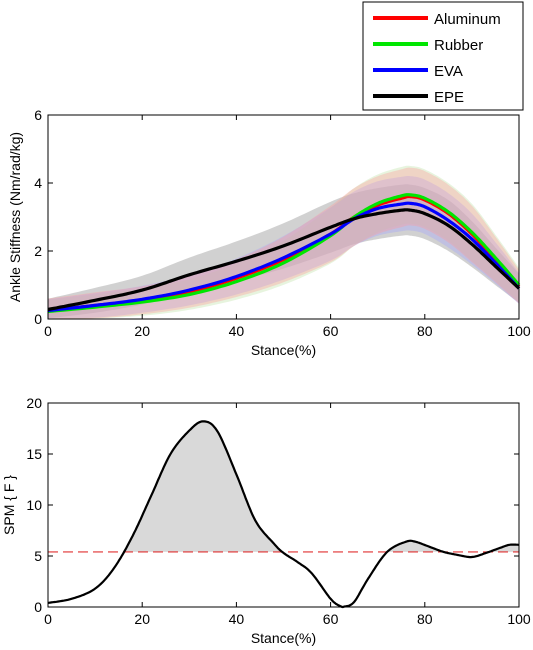 The image size is (533, 650). Describe the element at coordinates (519, 619) in the screenshot. I see `spm-xtick-label: 100` at that location.